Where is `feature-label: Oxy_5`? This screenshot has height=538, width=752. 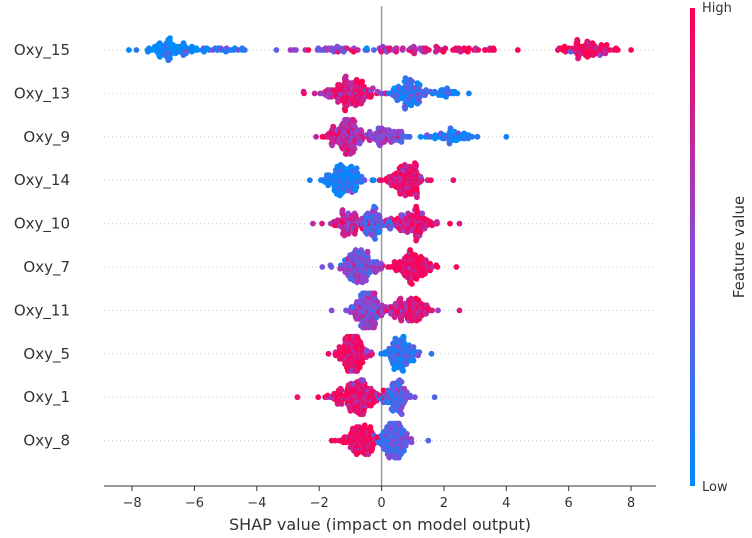 feature-label: Oxy_5 is located at coordinates (46, 354).